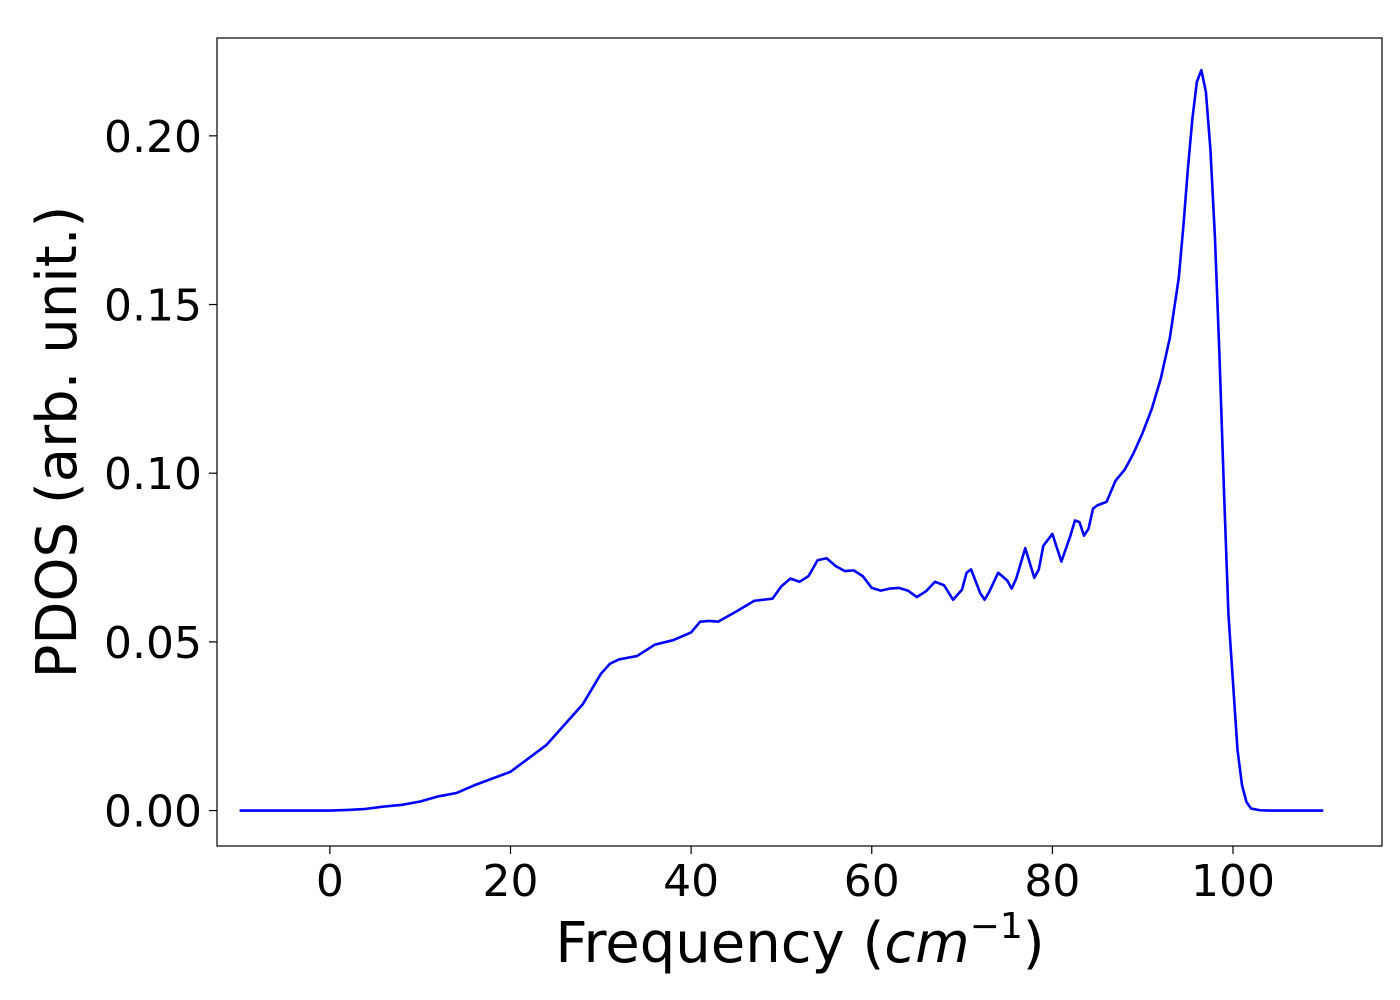 Image resolution: width=1400 pixels, height=1000 pixels. Describe the element at coordinates (795, 876) in the screenshot. I see `x-axis-ticks: 0 20 40 60 80 100` at that location.